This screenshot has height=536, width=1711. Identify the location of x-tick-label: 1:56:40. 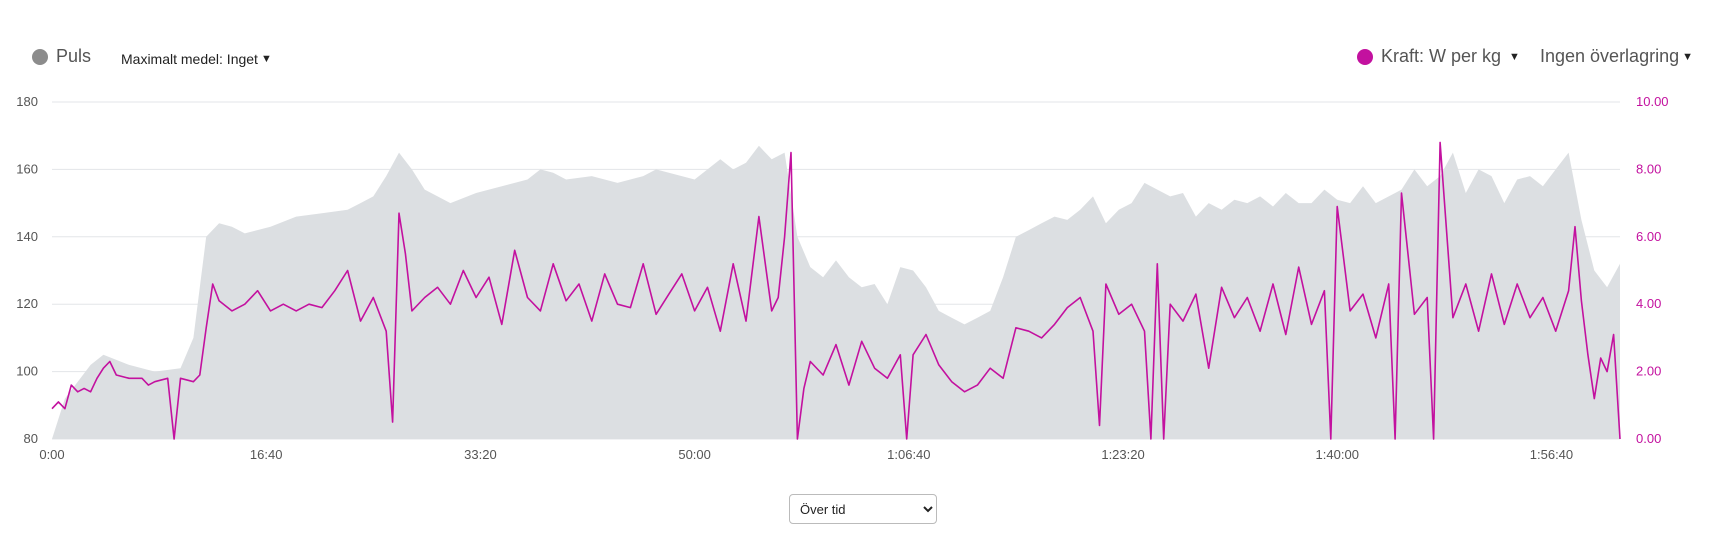
(1551, 453).